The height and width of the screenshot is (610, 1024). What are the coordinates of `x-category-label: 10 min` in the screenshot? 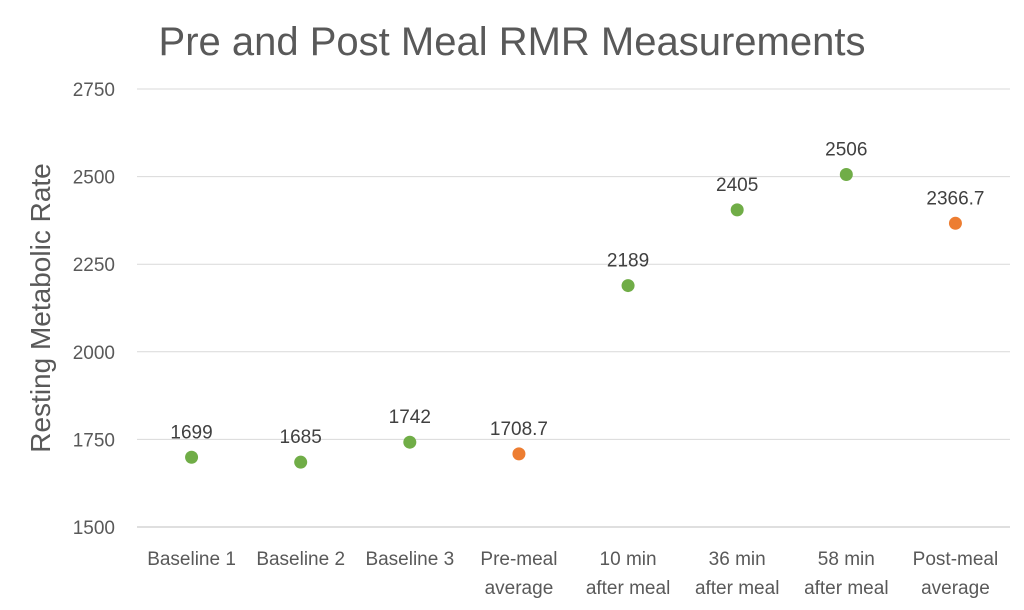 It's located at (628, 559).